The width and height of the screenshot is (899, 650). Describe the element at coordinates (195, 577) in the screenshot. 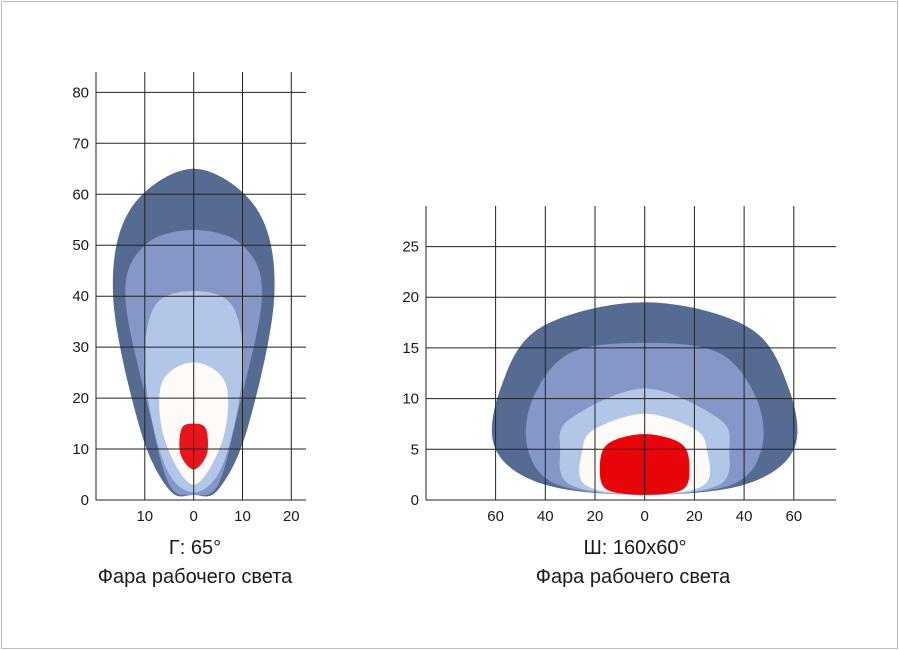

I see `chart1-subtitle: Фара рабочего света` at that location.